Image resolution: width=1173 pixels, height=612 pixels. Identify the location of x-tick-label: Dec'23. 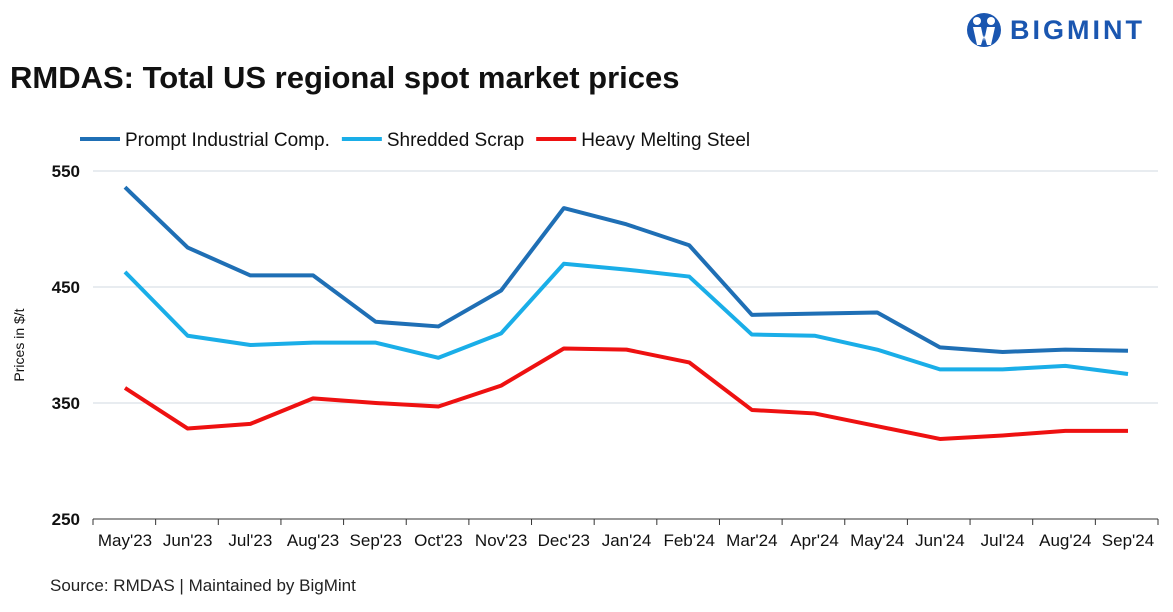
(564, 540).